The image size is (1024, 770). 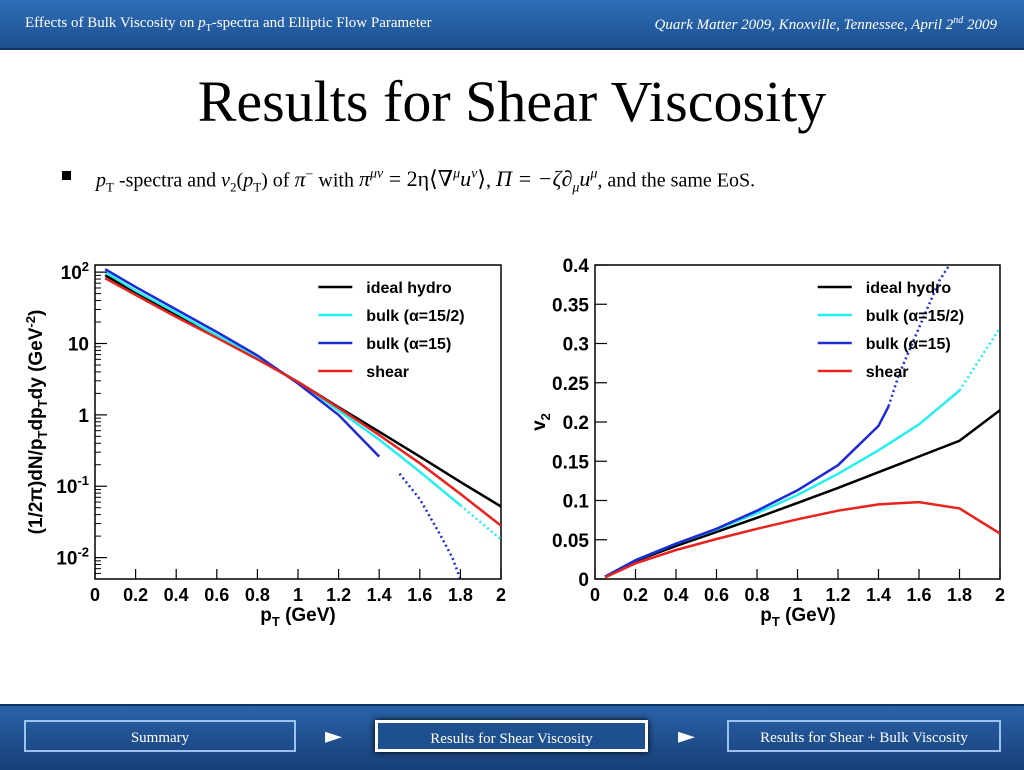 What do you see at coordinates (570, 384) in the screenshot?
I see `y-tick-label: 0.25` at bounding box center [570, 384].